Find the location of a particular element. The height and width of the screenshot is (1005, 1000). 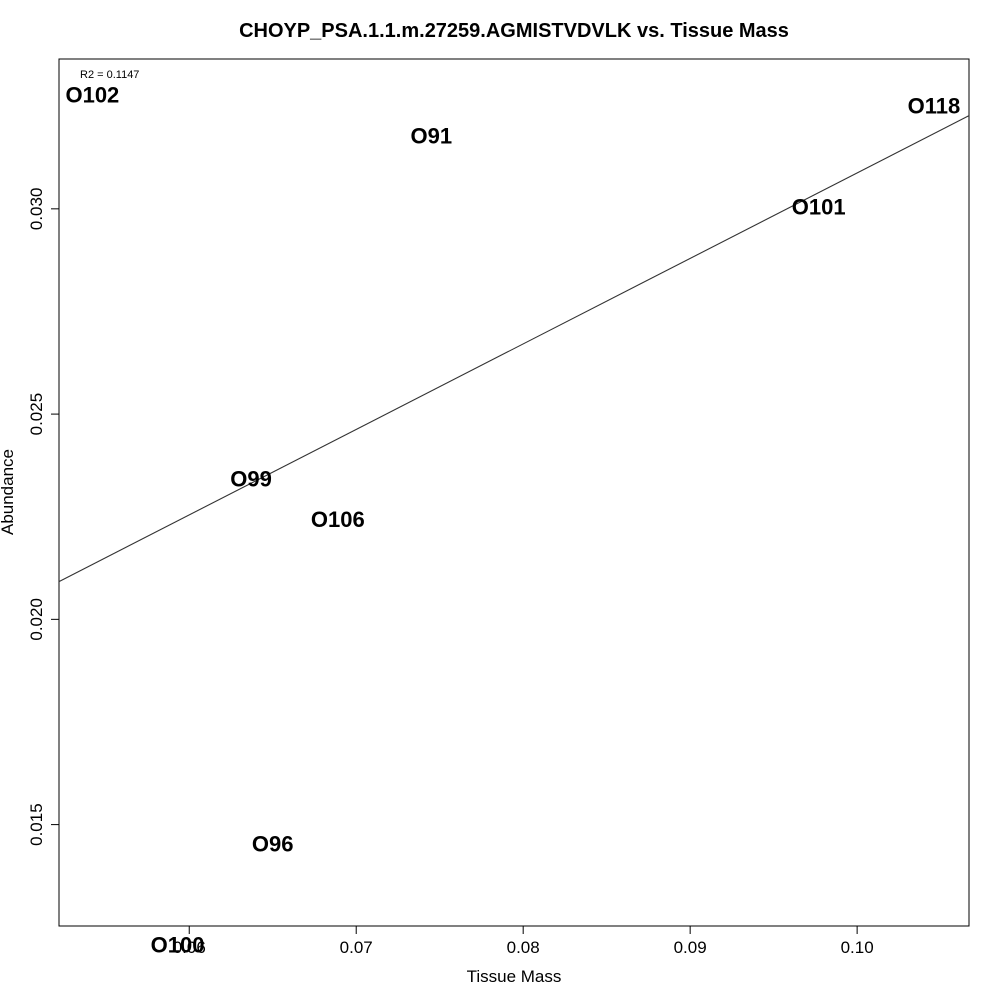

point-label-o100: O100 is located at coordinates (178, 944).